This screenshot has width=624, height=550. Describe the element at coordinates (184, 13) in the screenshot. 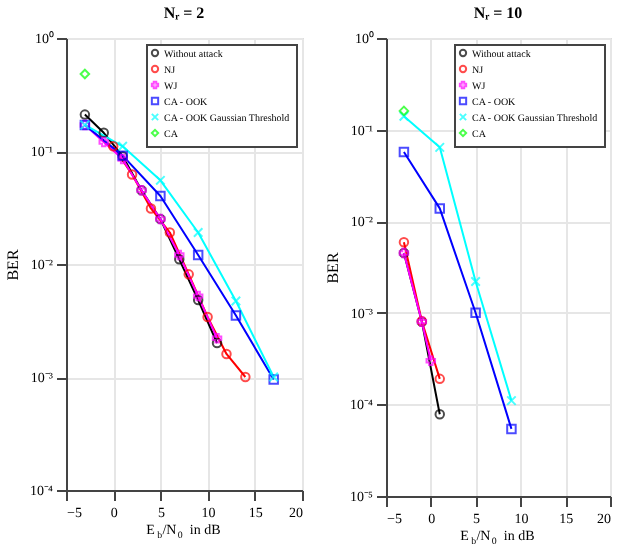

I see `chart-title: Nᵣ = 2` at that location.